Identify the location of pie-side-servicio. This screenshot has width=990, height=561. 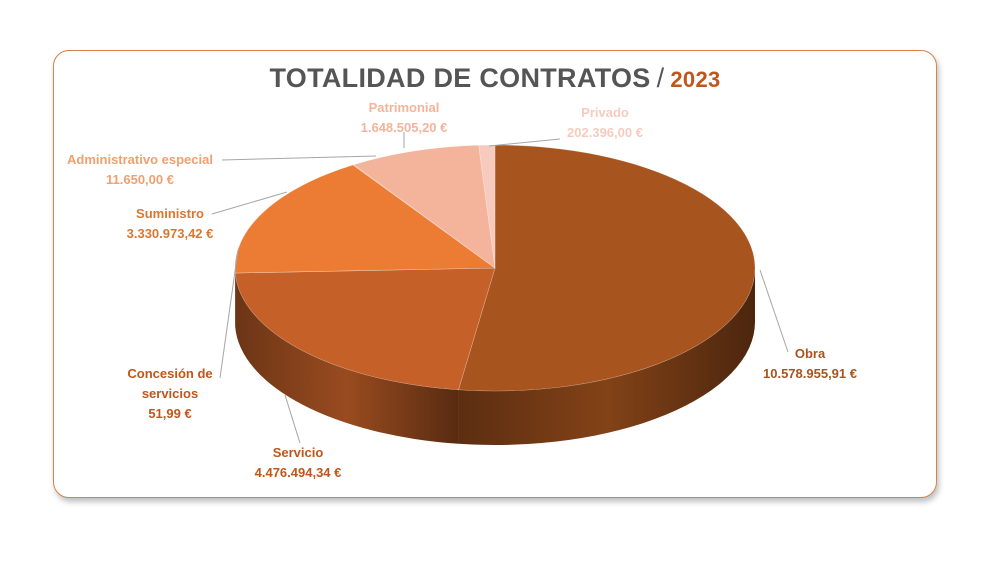
(347, 358).